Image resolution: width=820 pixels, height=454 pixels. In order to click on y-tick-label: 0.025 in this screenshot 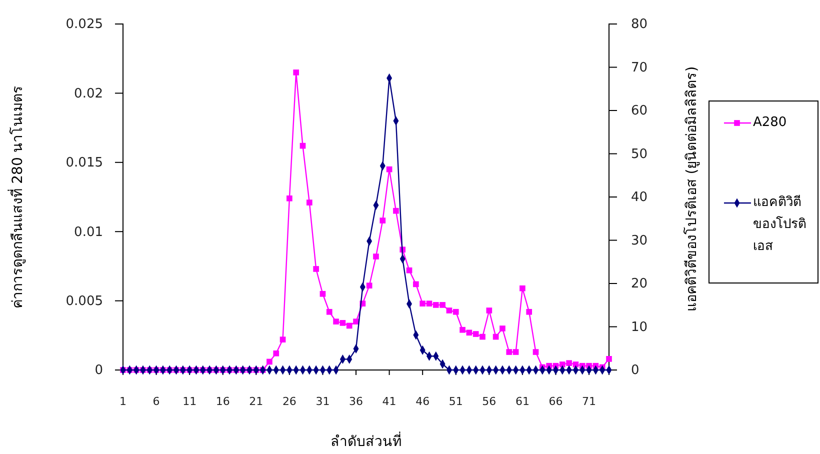, I will do `click(84, 24)`.